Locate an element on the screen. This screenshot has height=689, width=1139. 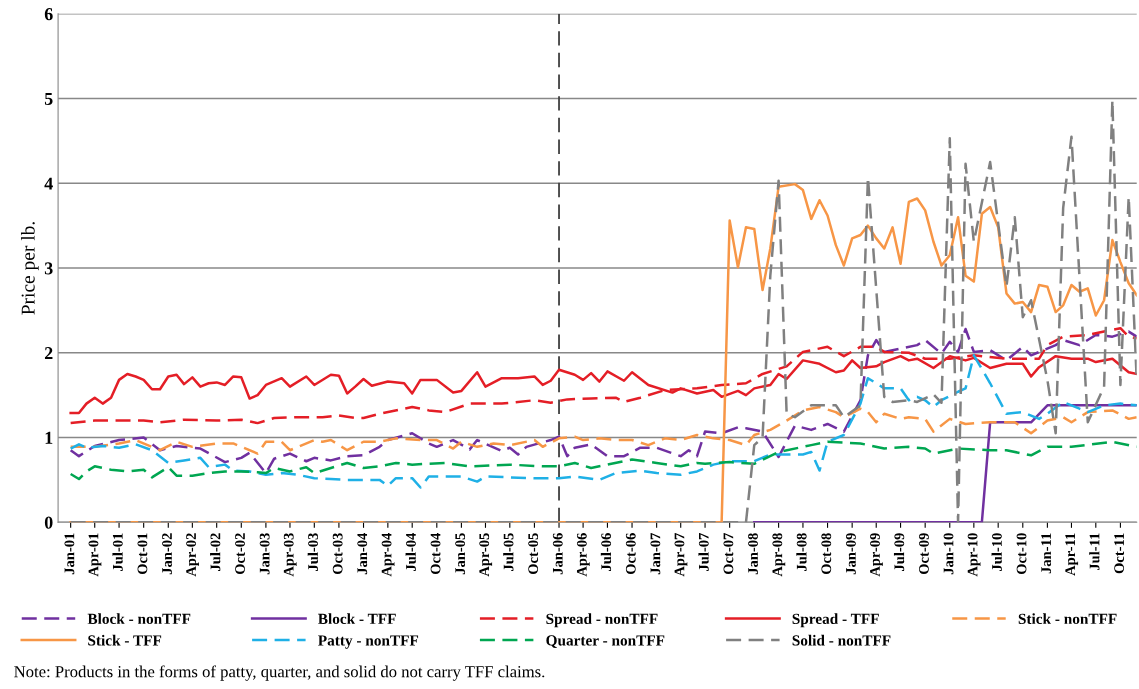
y-tick-label: 2 is located at coordinates (48, 353).